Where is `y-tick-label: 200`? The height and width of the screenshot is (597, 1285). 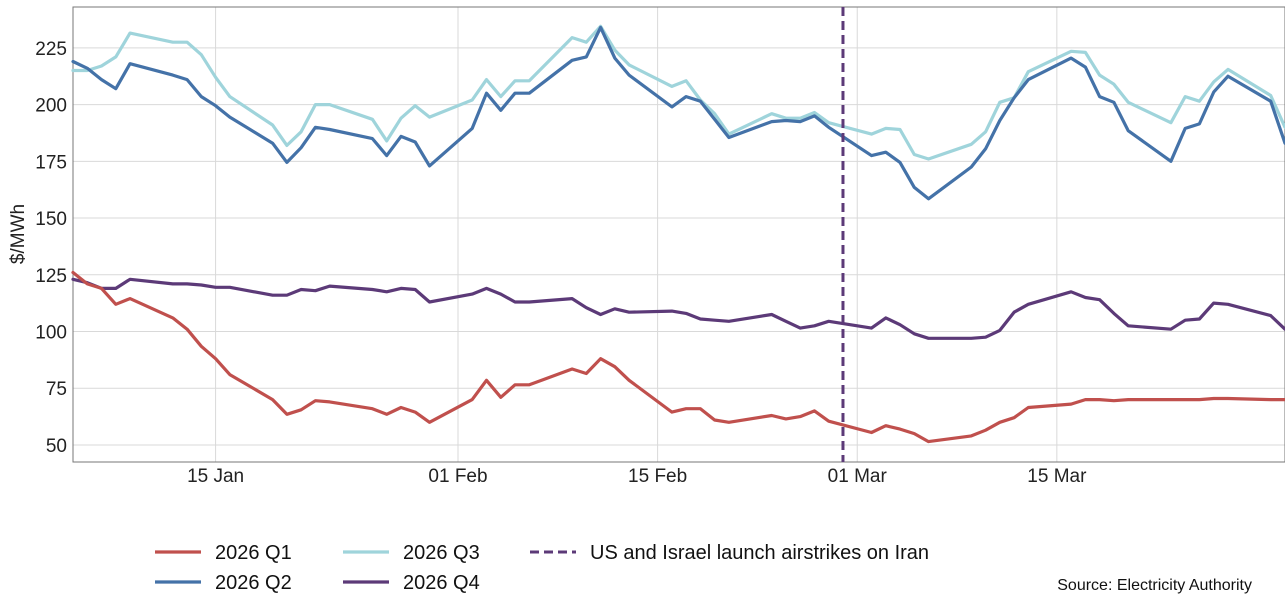
y-tick-label: 200 is located at coordinates (51, 106).